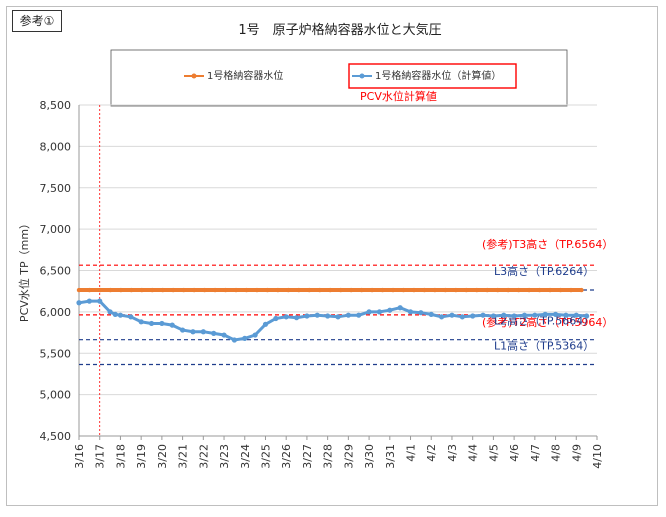 The height and width of the screenshot is (517, 666). Describe the element at coordinates (411, 453) in the screenshot. I see `x-tick-label: 4/1` at that location.